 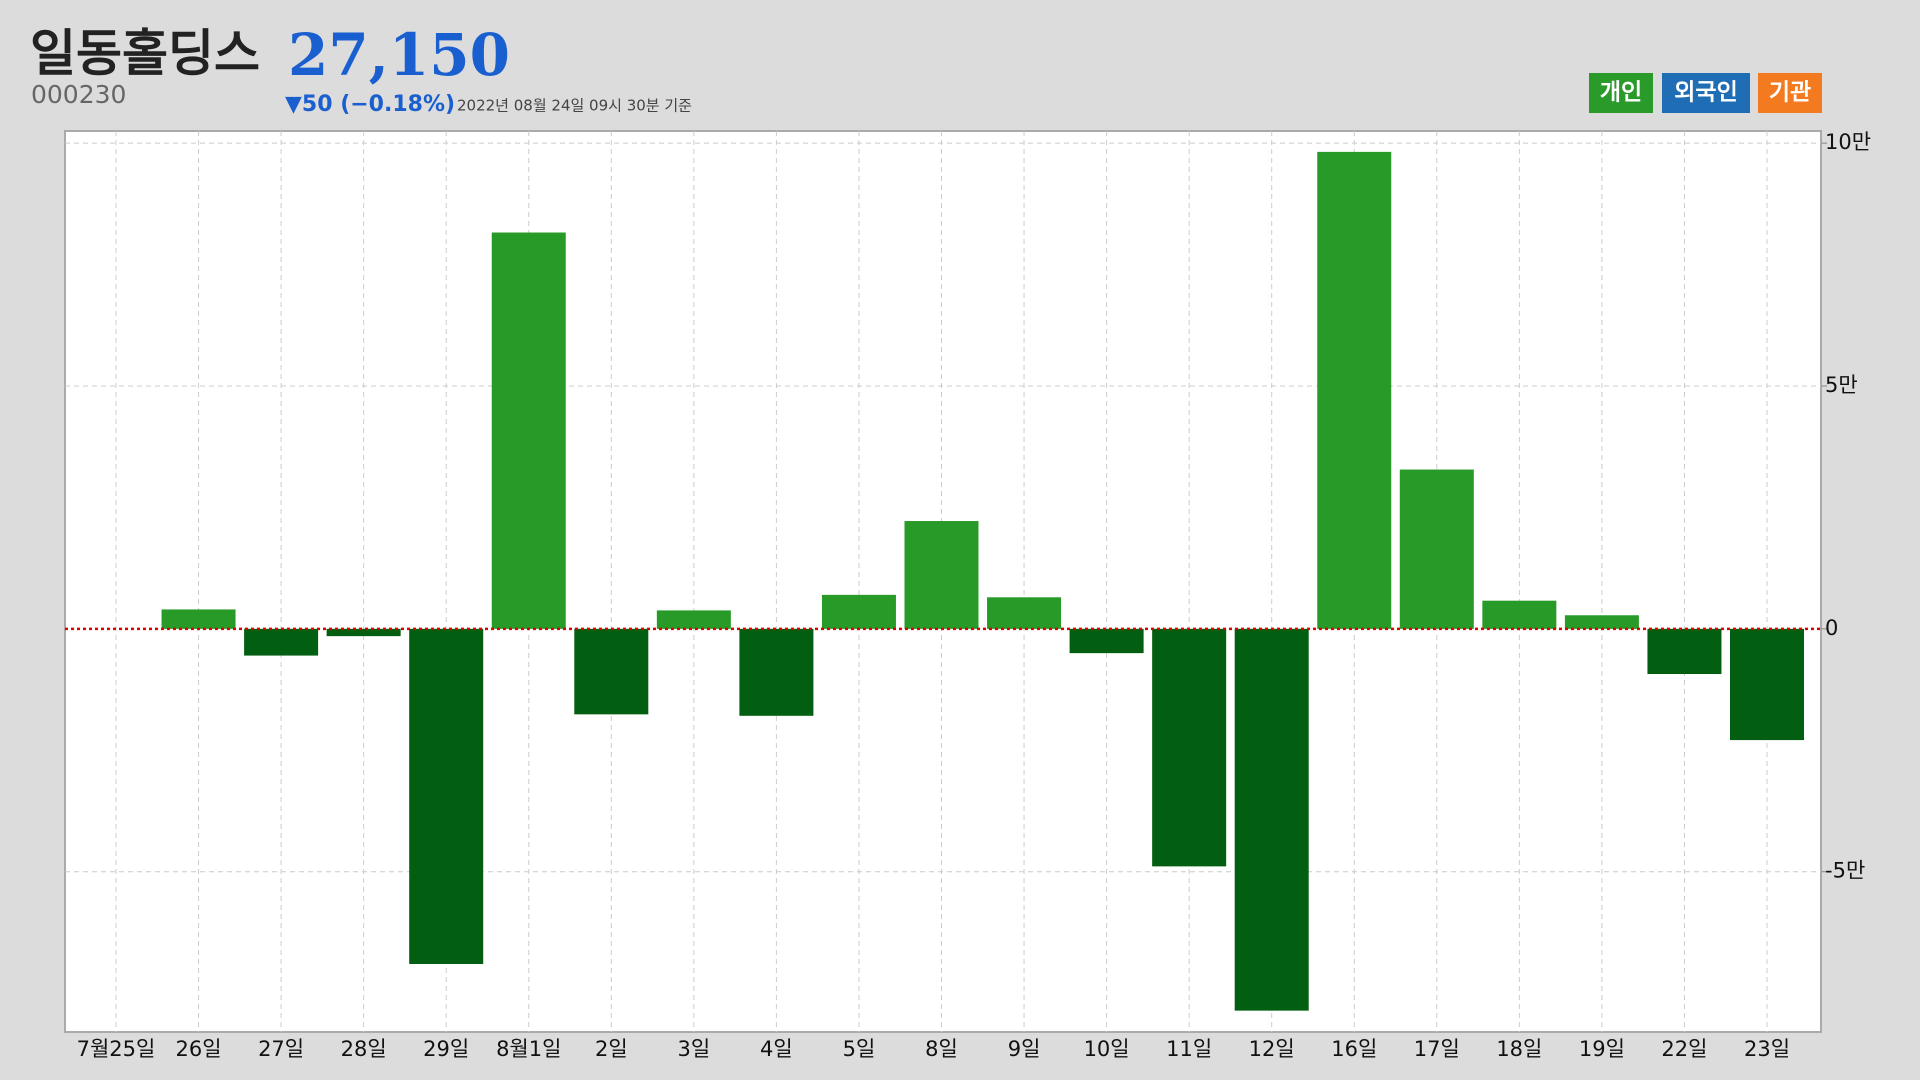 I want to click on x-tick-label: 11일, so click(x=1189, y=1049).